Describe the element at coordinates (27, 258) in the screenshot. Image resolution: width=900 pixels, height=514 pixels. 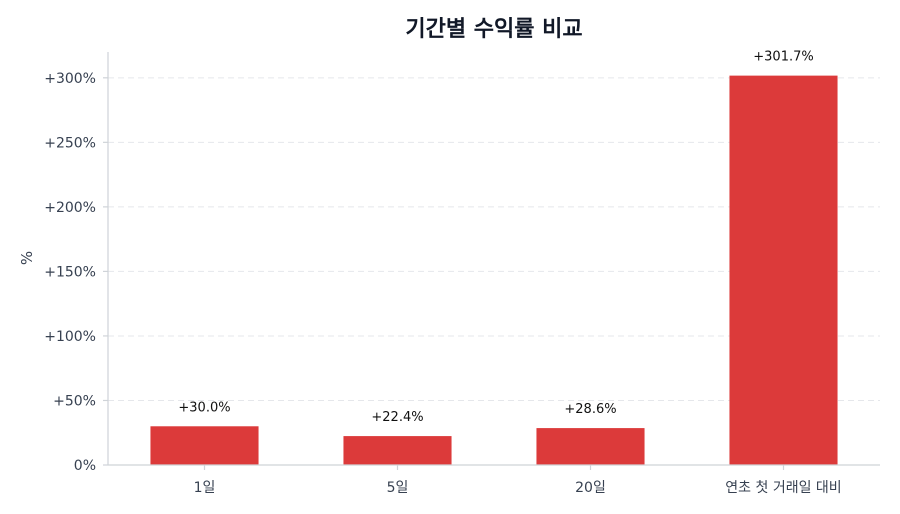
I see `y-axis-label: %` at that location.